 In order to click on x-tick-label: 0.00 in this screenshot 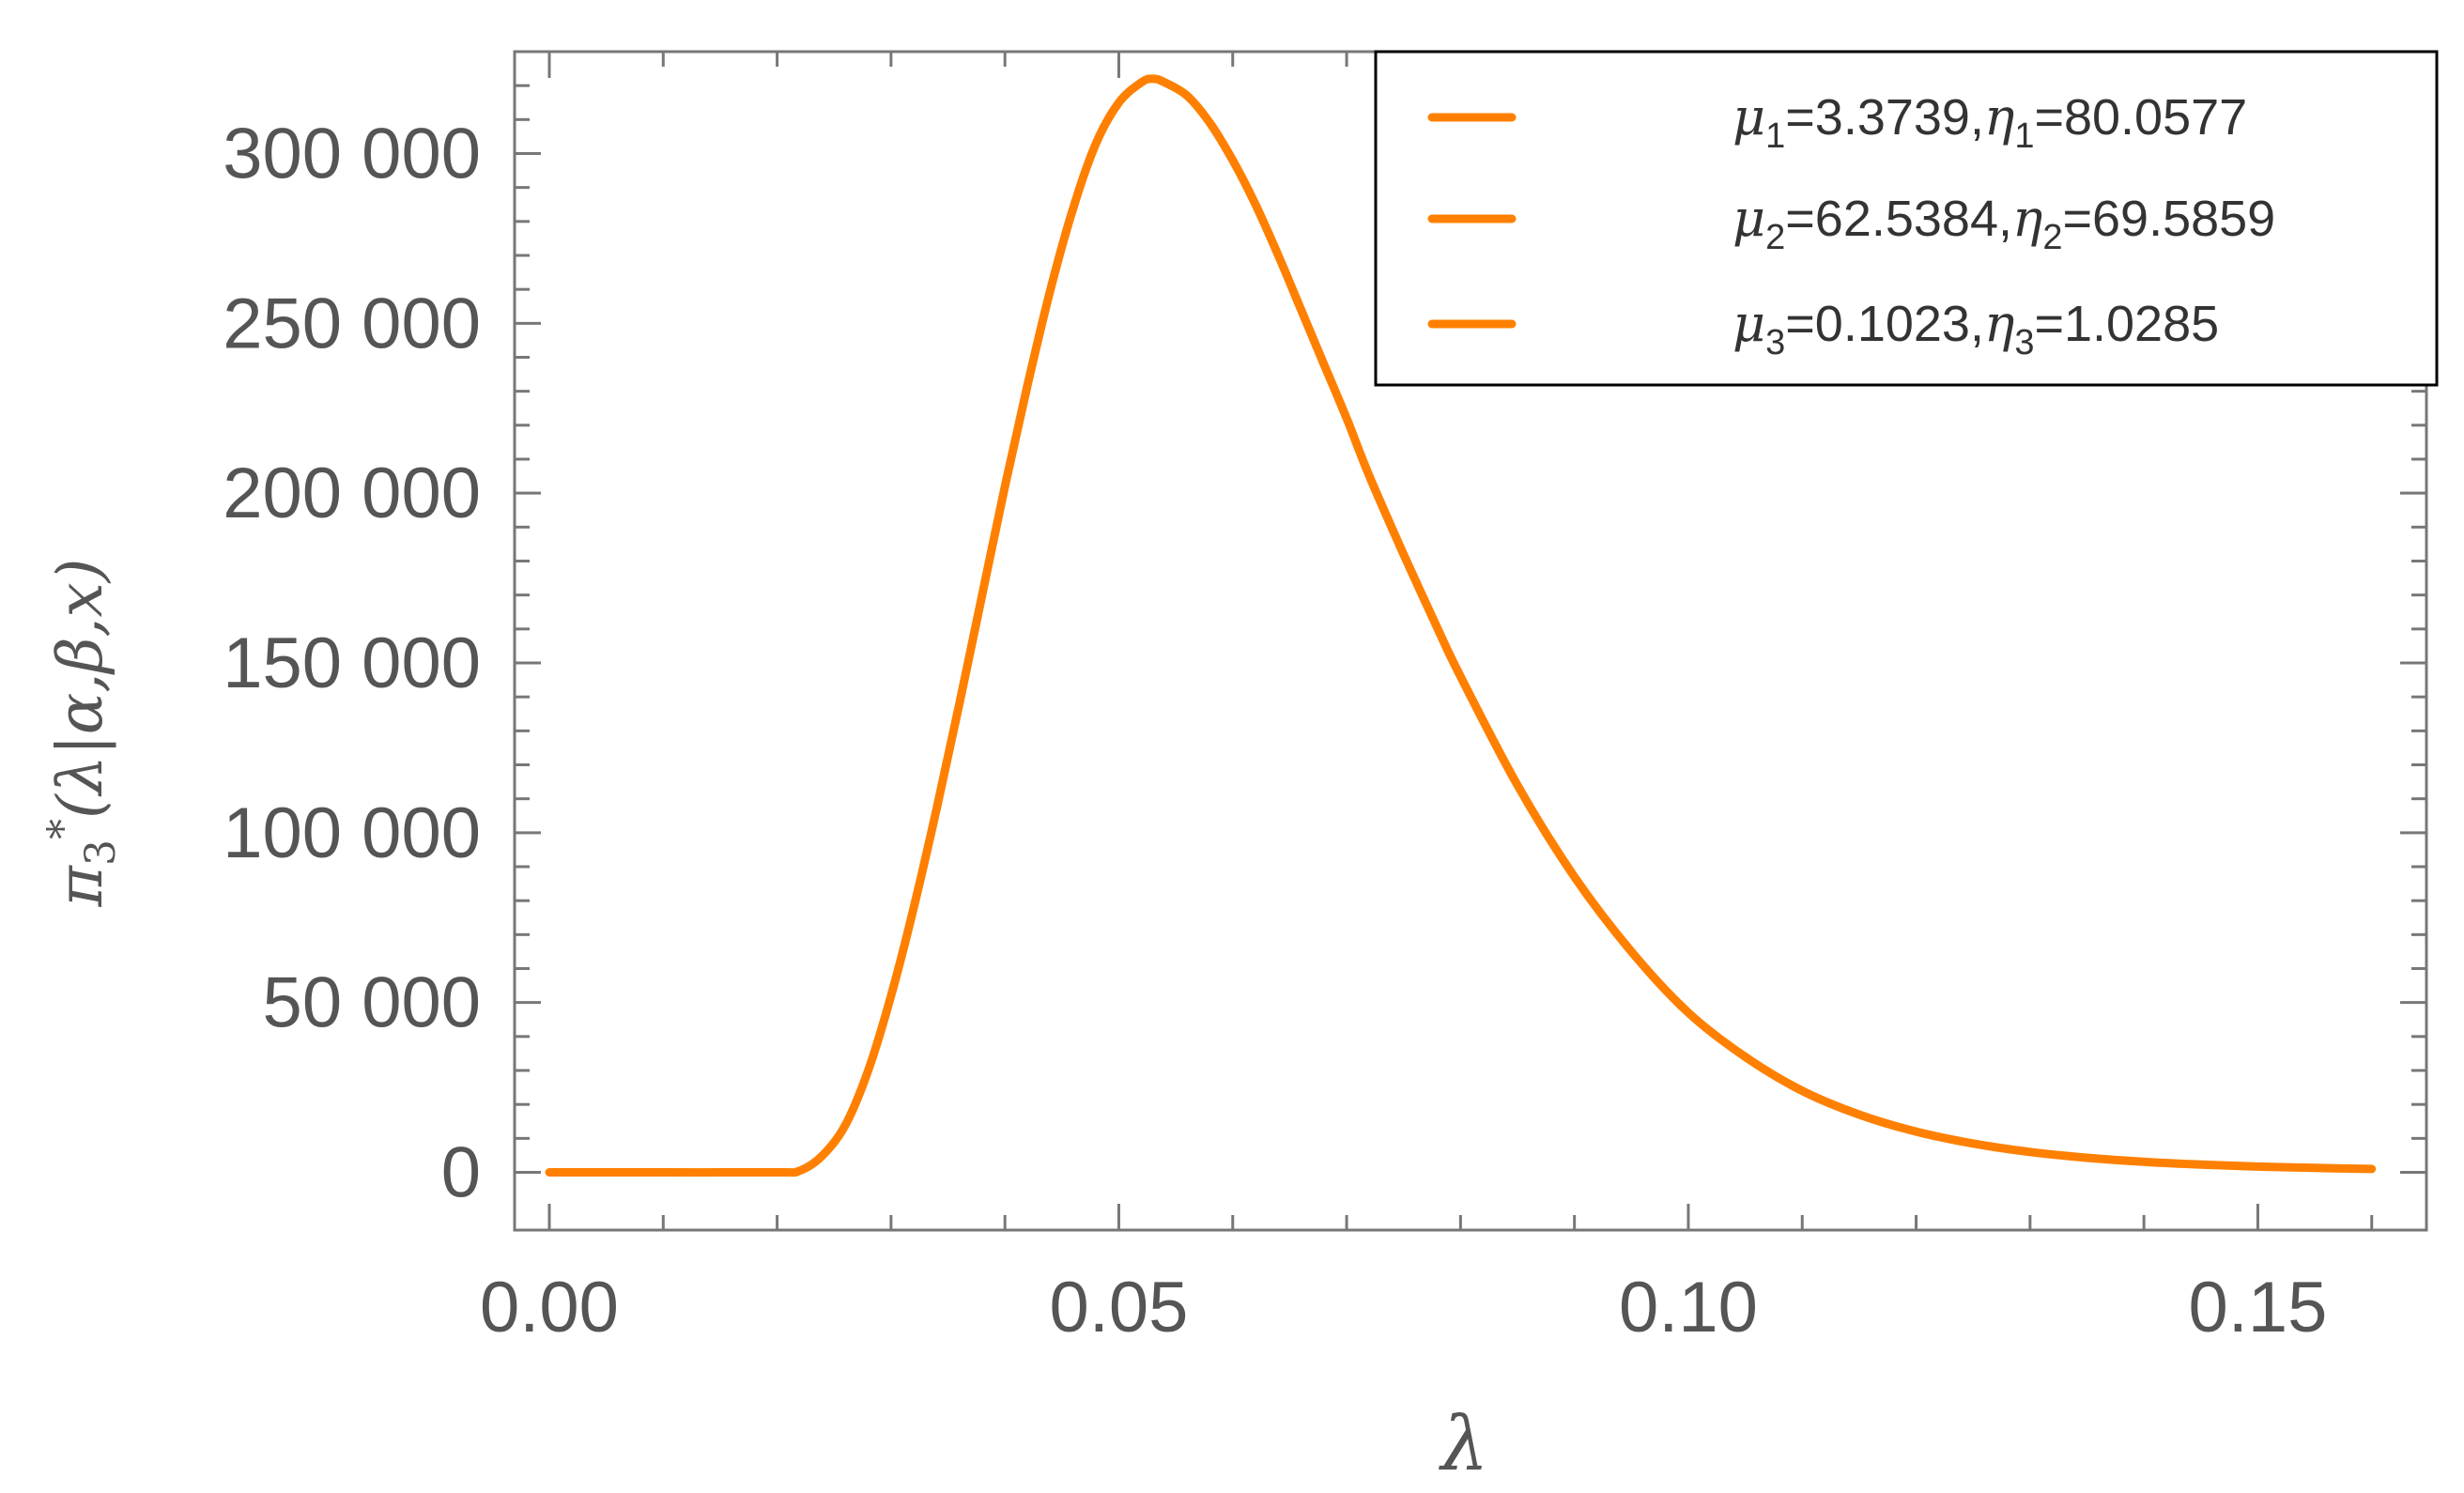, I will do `click(549, 1307)`.